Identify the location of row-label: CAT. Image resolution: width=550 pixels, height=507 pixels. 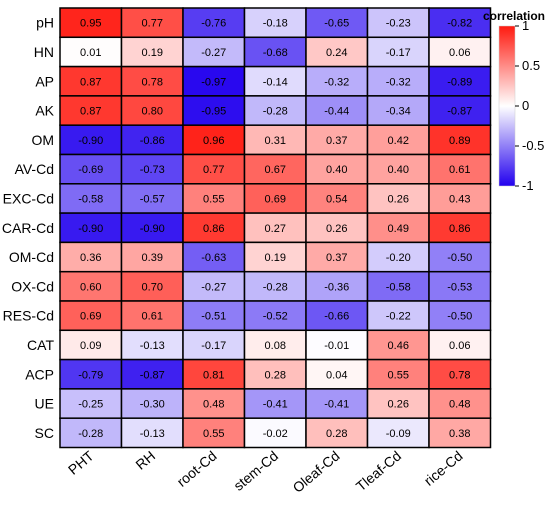
(40, 345).